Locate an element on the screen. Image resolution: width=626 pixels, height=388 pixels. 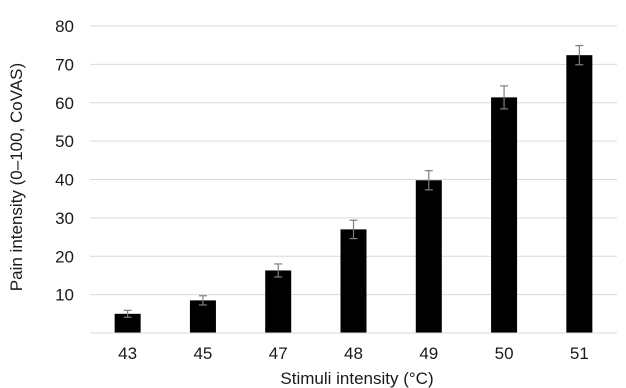
x-tick-label: 48 is located at coordinates (353, 353).